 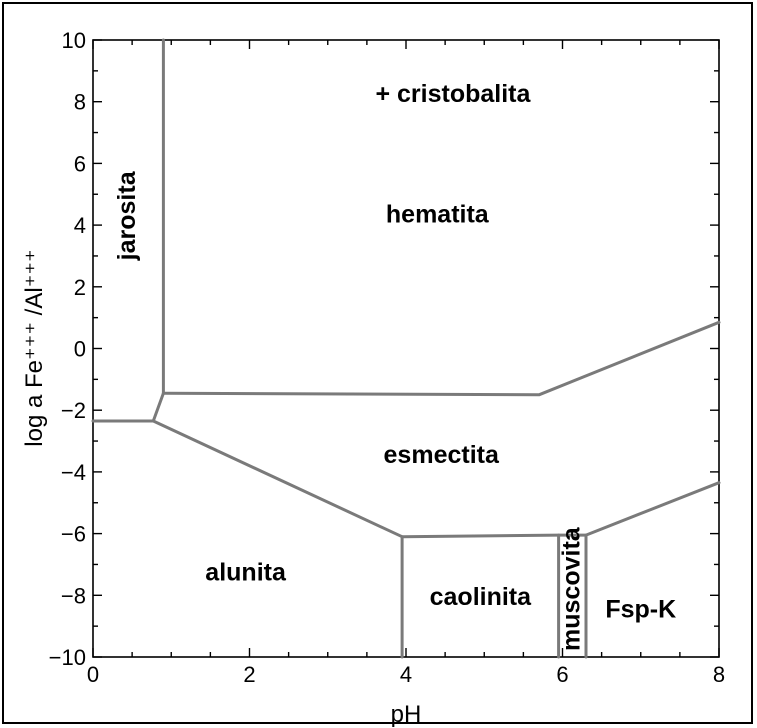 What do you see at coordinates (562, 674) in the screenshot?
I see `x-tick-label: 6` at bounding box center [562, 674].